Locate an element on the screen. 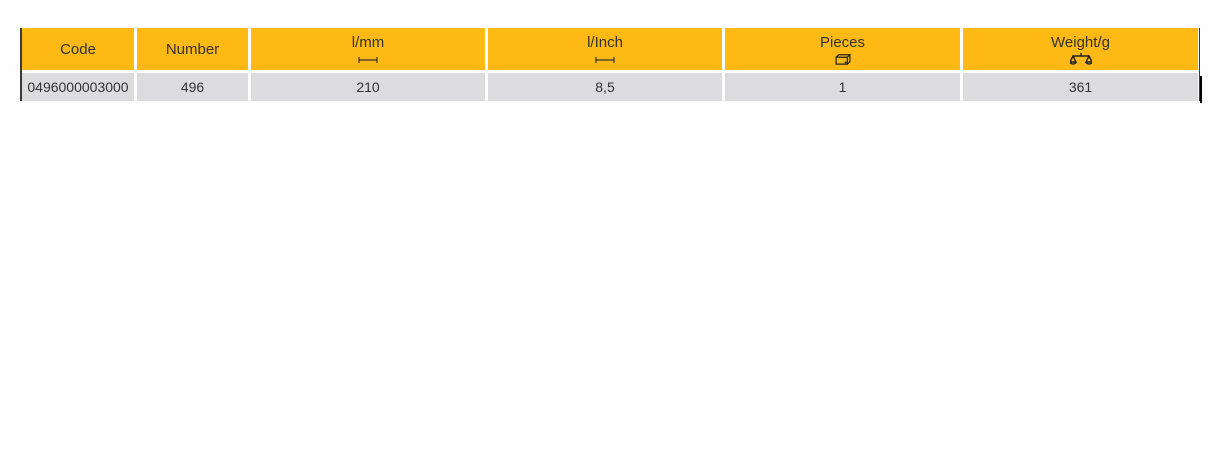 Image resolution: width=1232 pixels, height=462 pixels. header-pieces: Pieces is located at coordinates (842, 49).